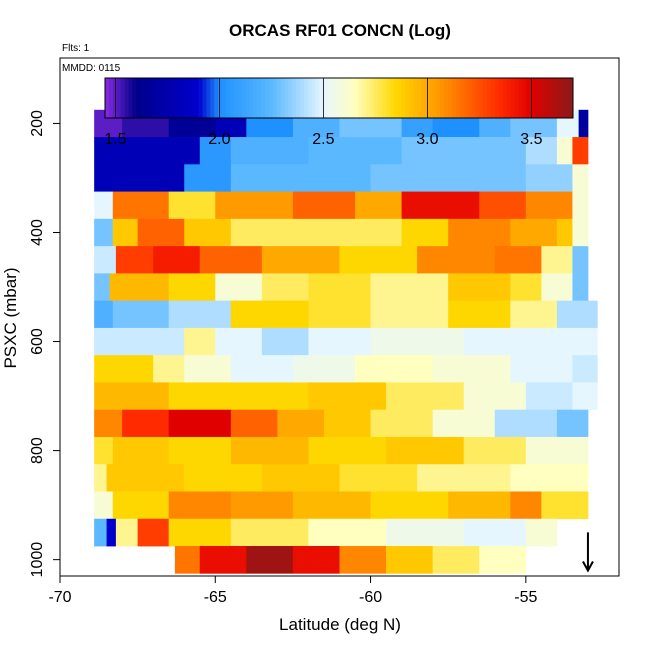 This screenshot has height=650, width=650. Describe the element at coordinates (339, 112) in the screenshot. I see `colorbar: 1.5 2.0 2.5 3.0 3.5` at that location.